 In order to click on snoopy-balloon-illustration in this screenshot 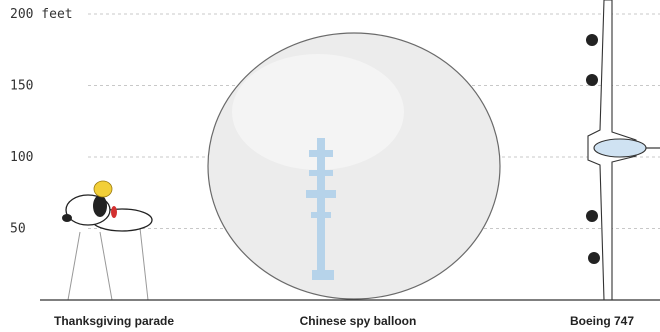, I will do `click(107, 240)`.